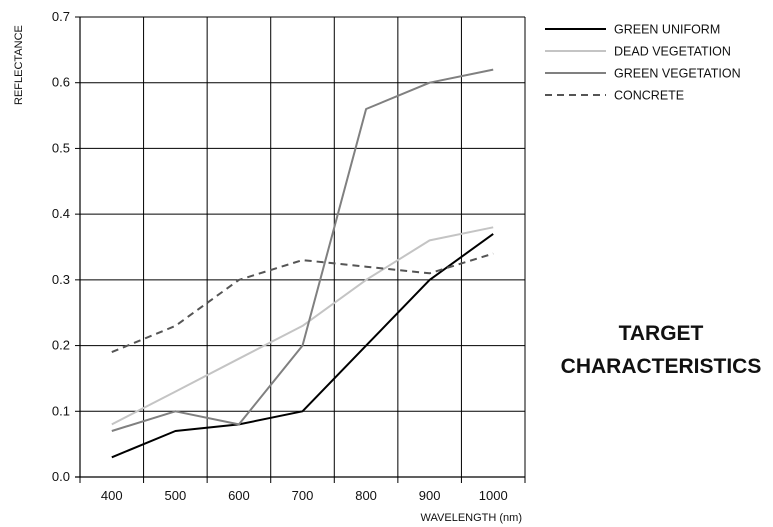 The width and height of the screenshot is (773, 527). I want to click on chart-title-line-1: TARGET, so click(661, 333).